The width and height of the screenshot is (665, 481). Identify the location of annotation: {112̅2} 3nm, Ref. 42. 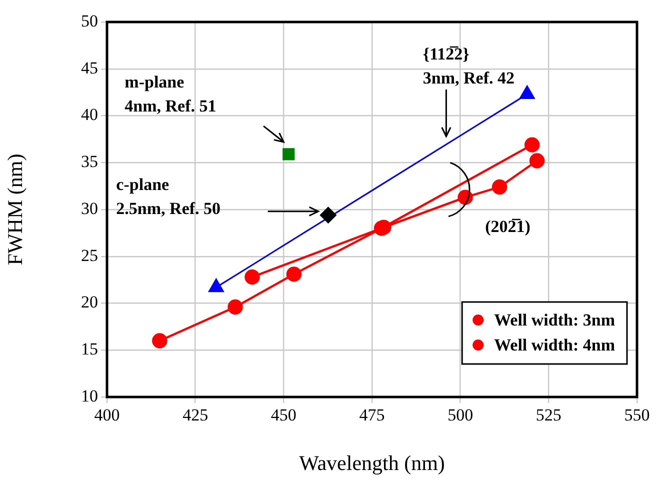
(468, 66).